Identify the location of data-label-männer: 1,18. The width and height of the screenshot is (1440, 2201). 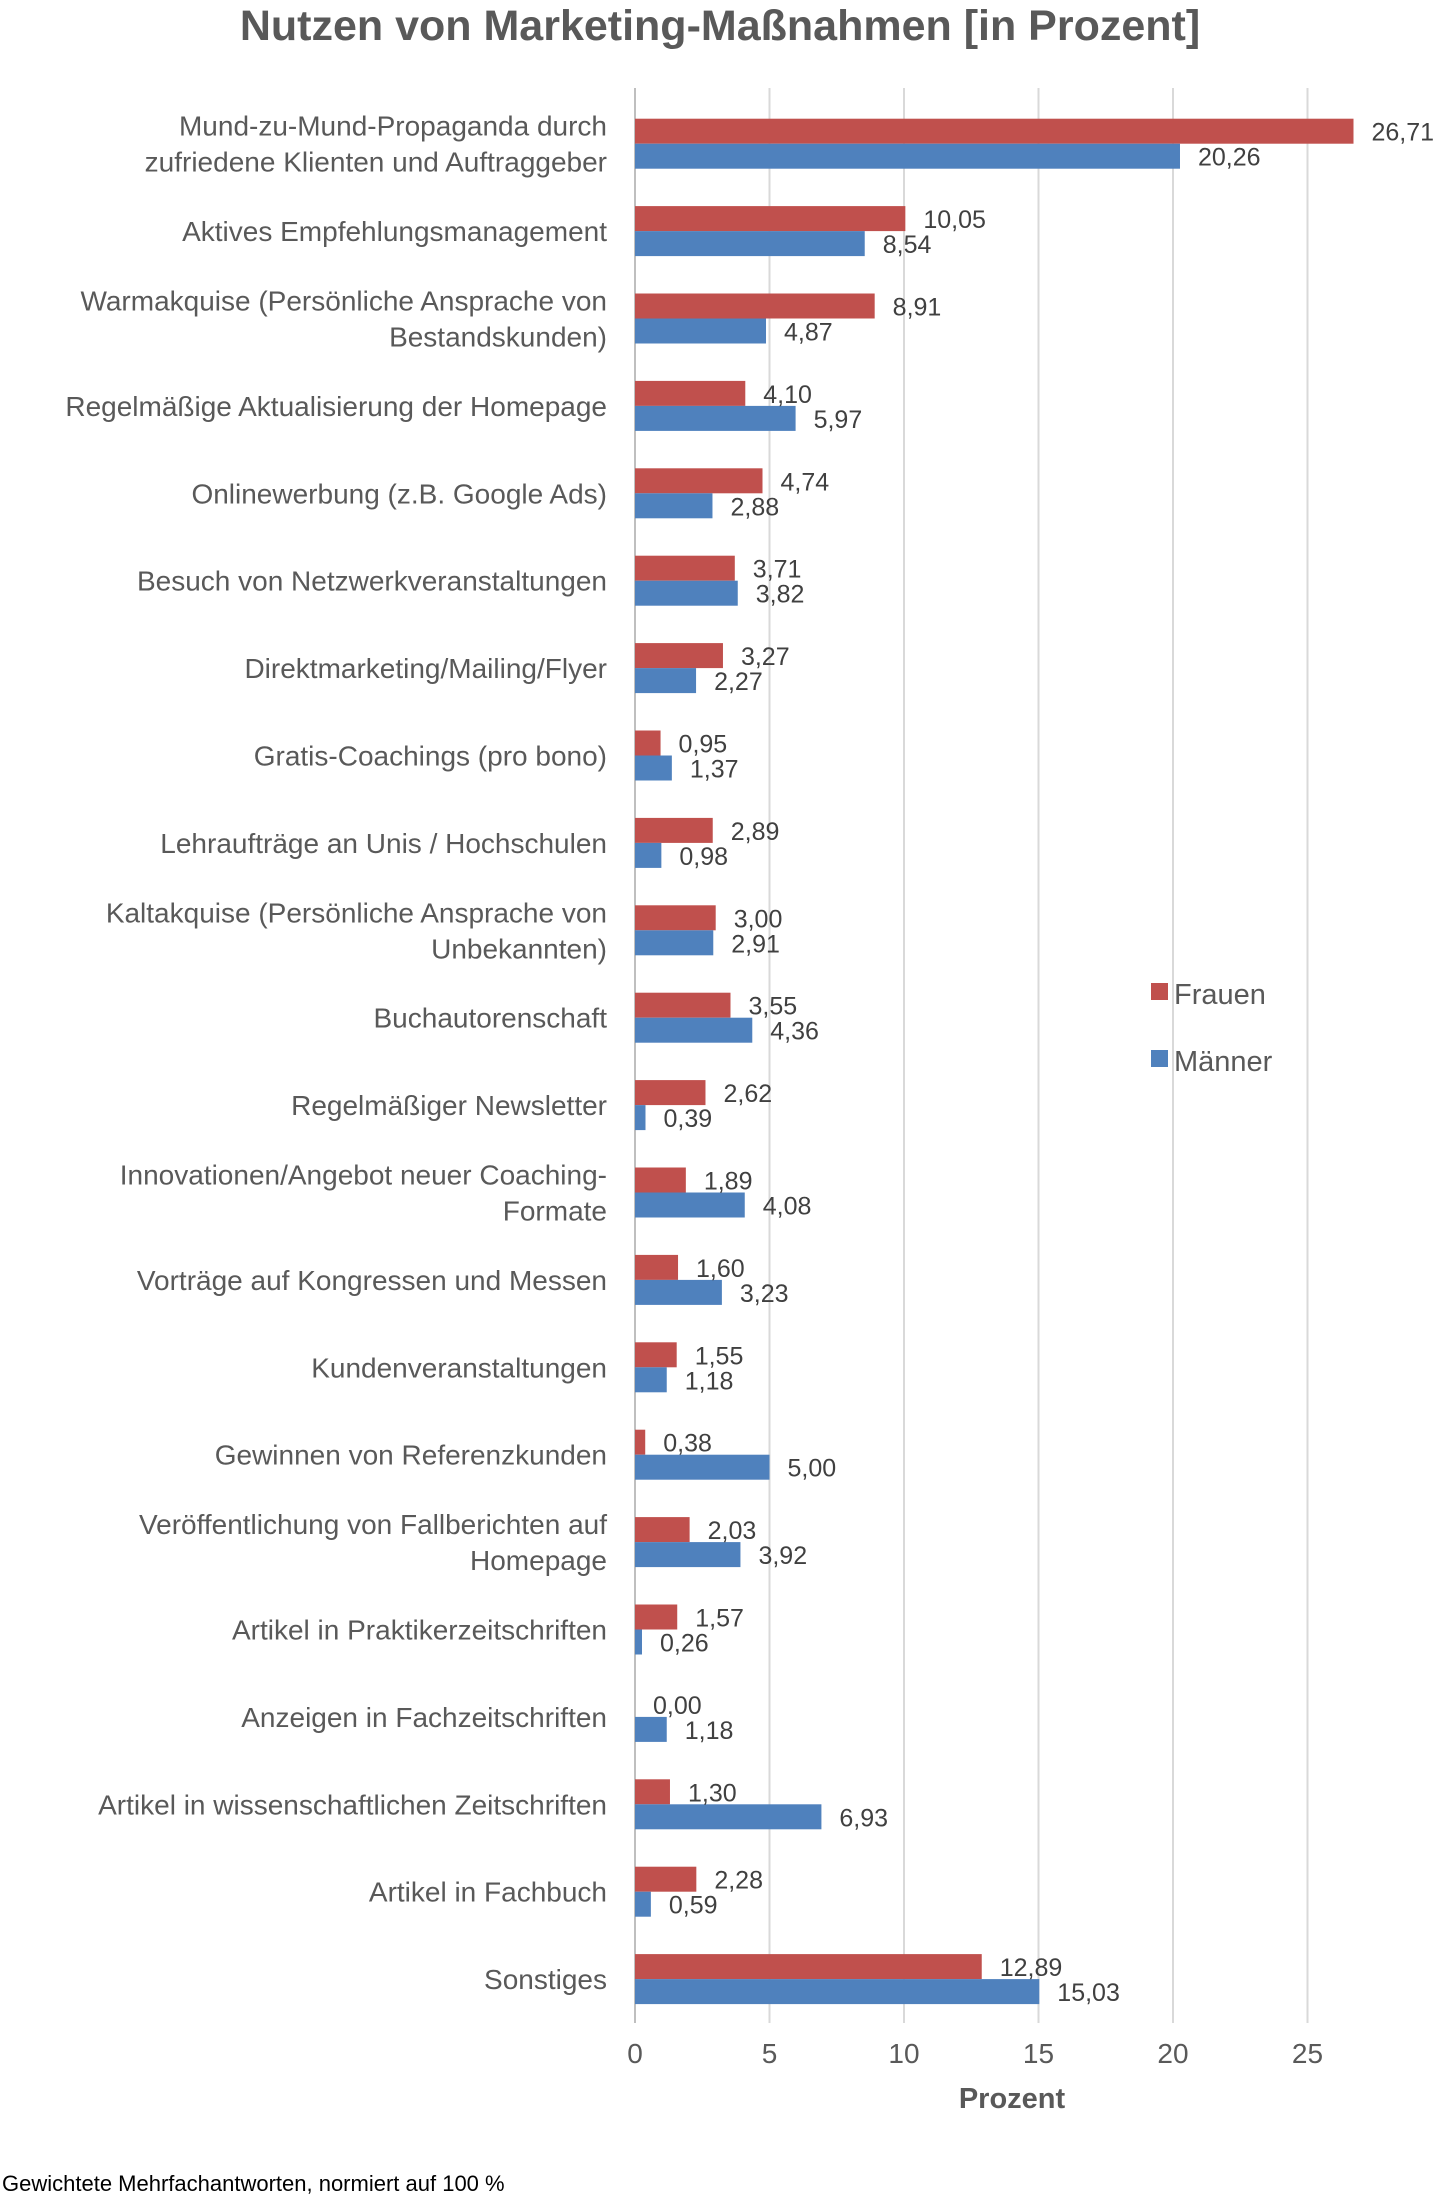
(709, 1381).